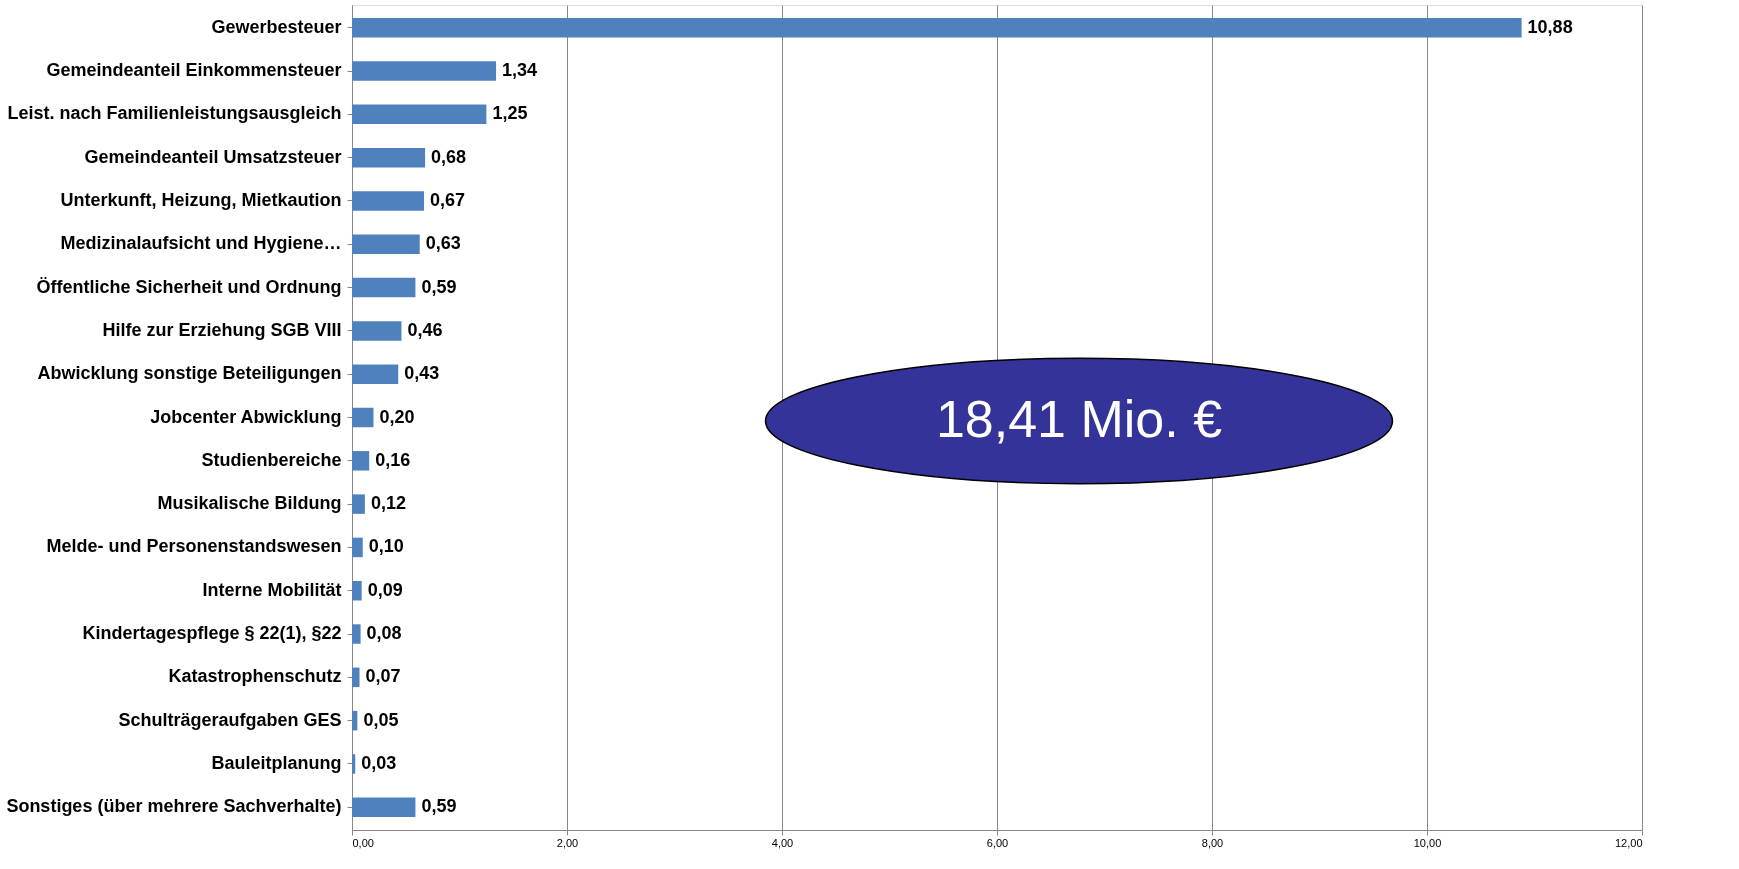 The width and height of the screenshot is (1739, 869). I want to click on y-tick-label: Interne Mobilität, so click(272, 589).